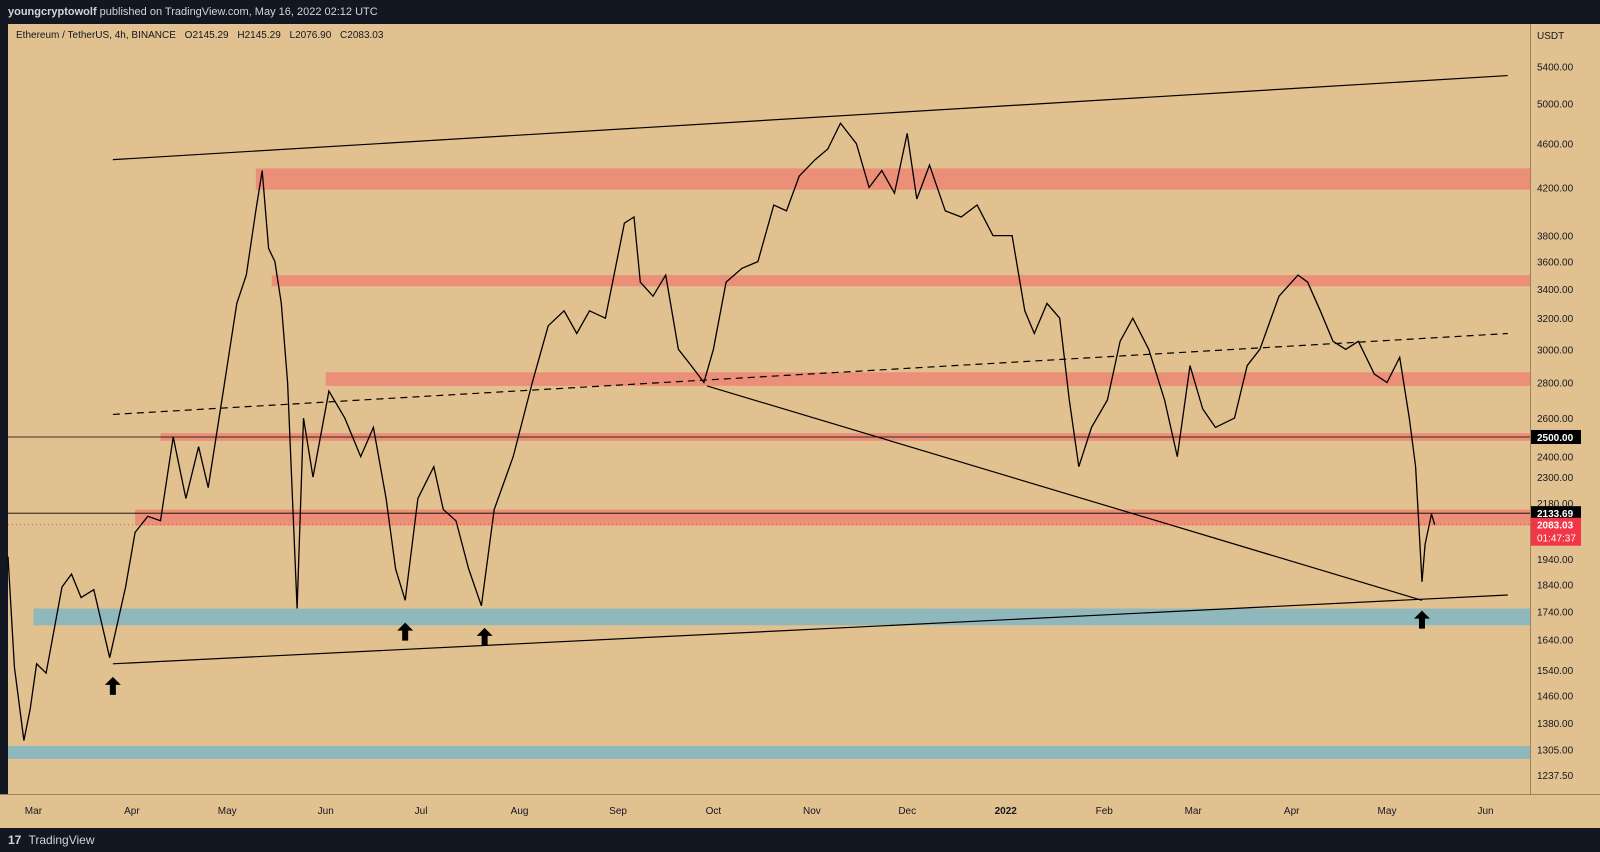 This screenshot has width=1600, height=852. What do you see at coordinates (618, 811) in the screenshot?
I see `x-tick-label: Sep` at bounding box center [618, 811].